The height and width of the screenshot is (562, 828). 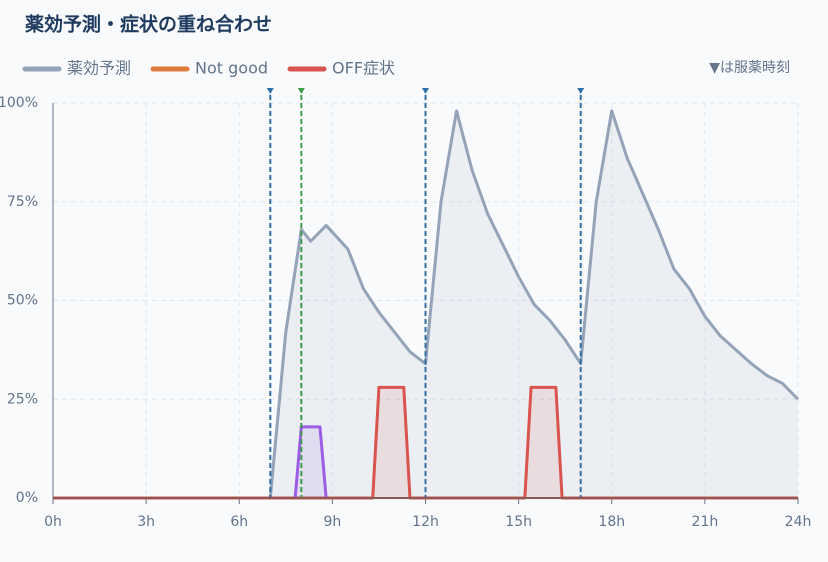 I want to click on x-tick-label: 15h, so click(x=518, y=522).